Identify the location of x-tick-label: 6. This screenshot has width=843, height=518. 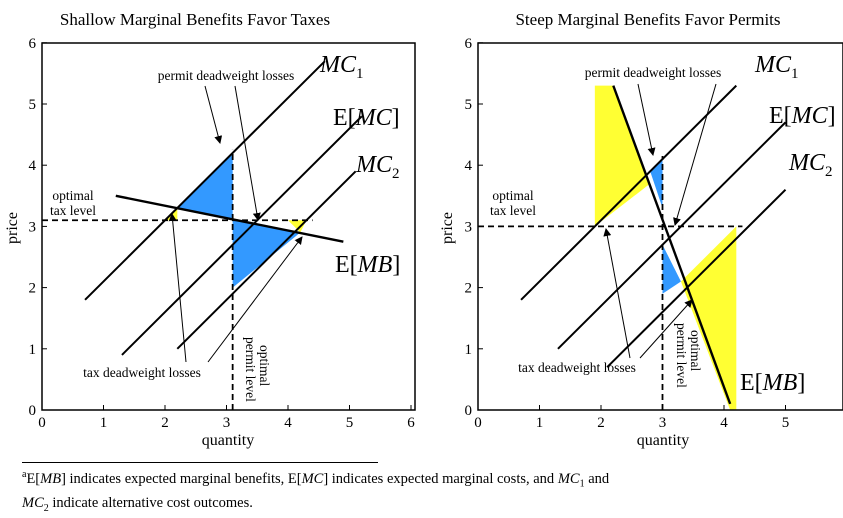
(411, 423).